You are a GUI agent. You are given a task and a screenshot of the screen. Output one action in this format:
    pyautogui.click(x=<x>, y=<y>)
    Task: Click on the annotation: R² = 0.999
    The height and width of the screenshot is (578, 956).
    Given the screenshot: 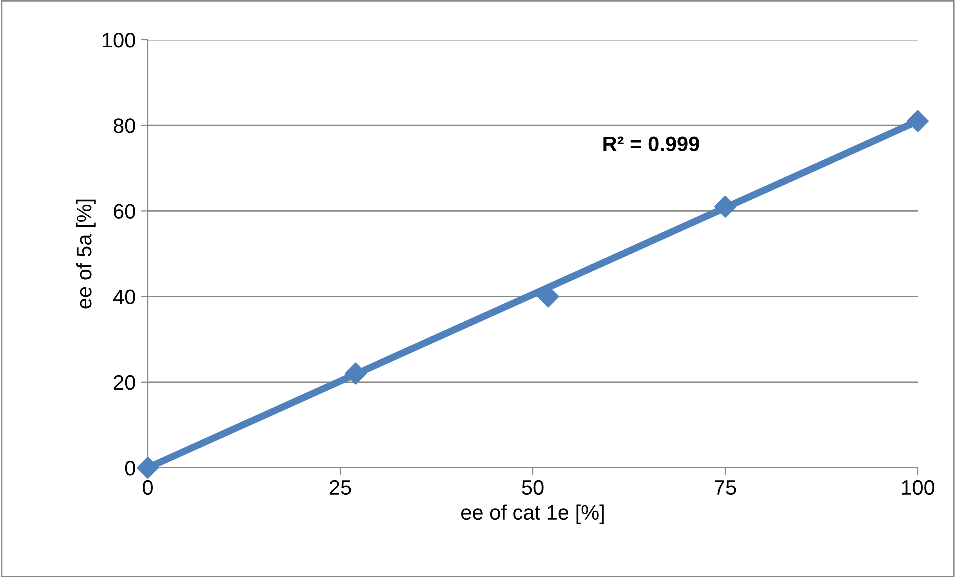 What is the action you would take?
    pyautogui.click(x=652, y=144)
    